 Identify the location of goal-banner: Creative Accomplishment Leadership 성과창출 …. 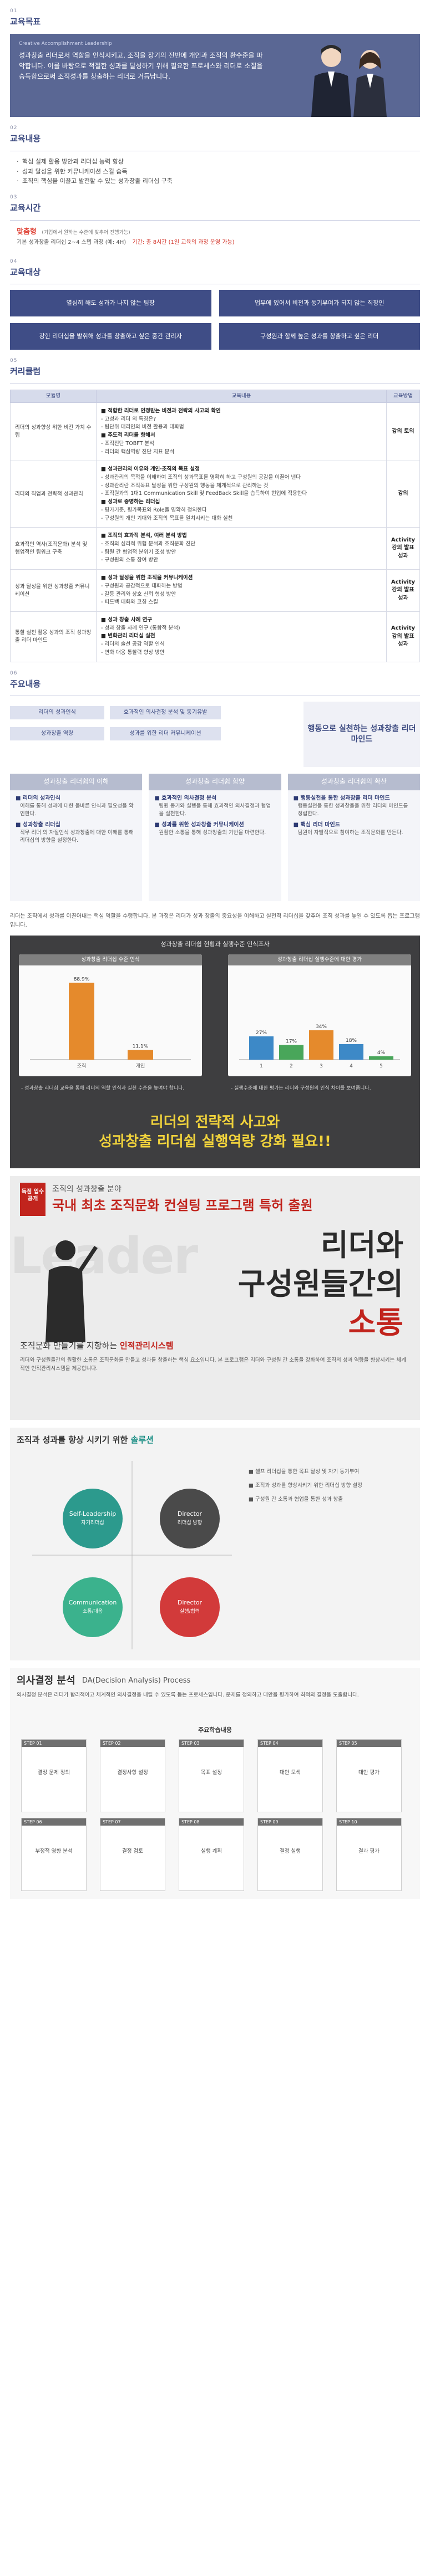
(215, 75).